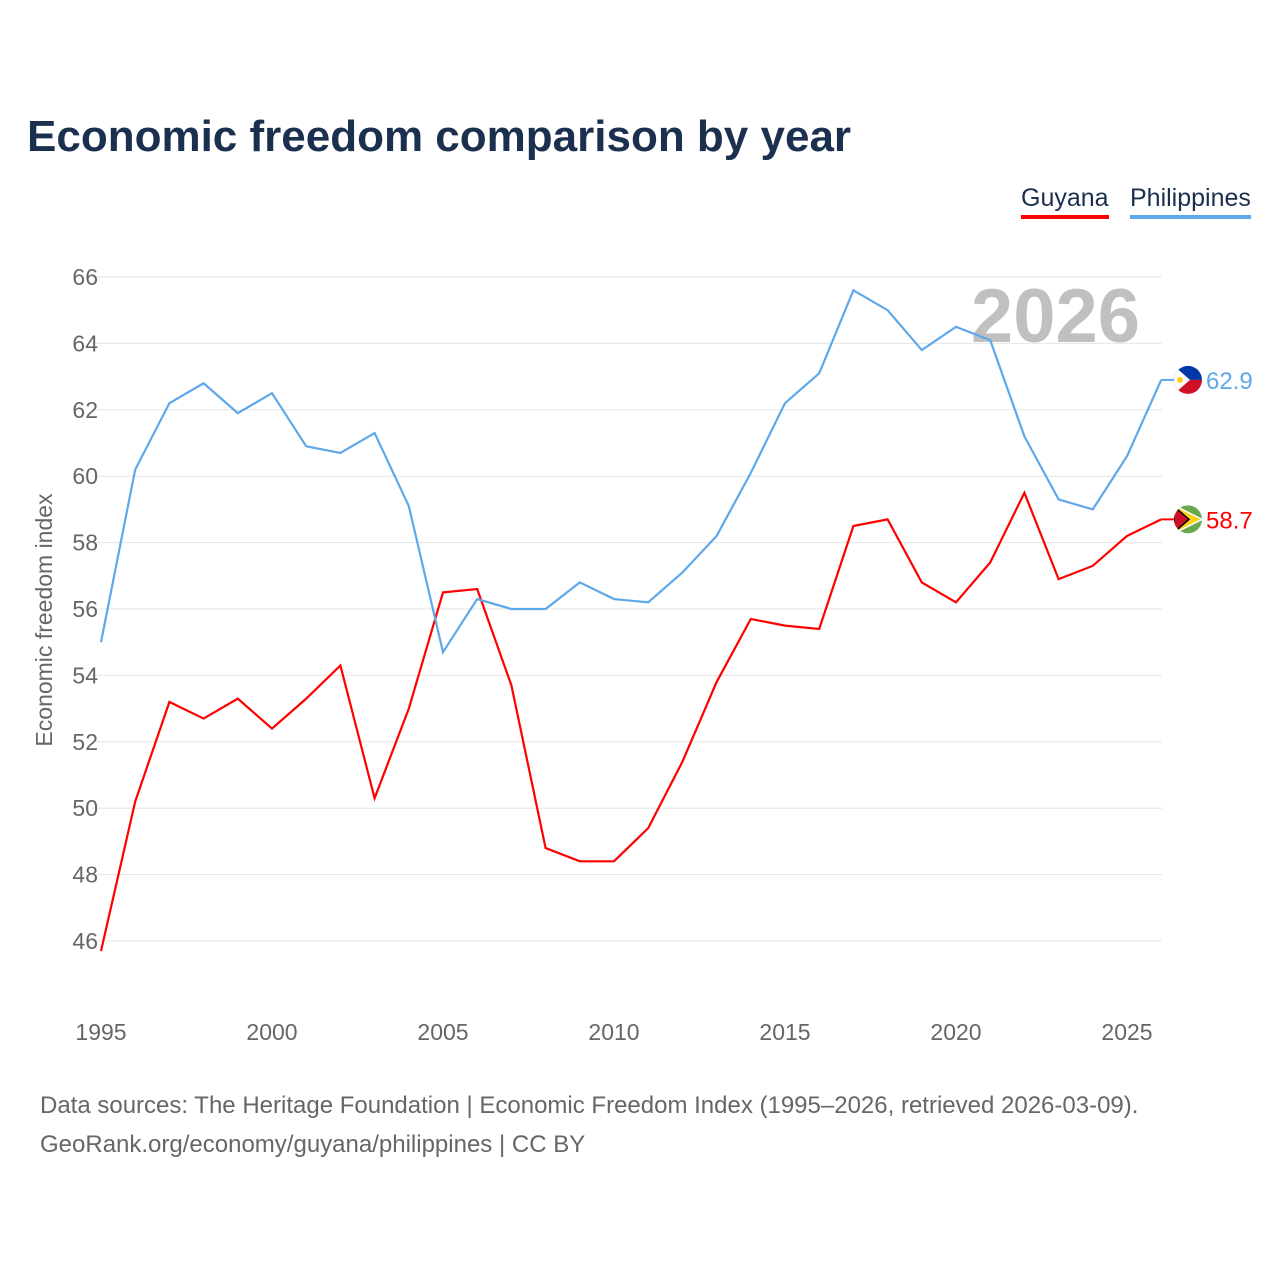  Describe the element at coordinates (85, 543) in the screenshot. I see `y-tick-label: 58` at that location.